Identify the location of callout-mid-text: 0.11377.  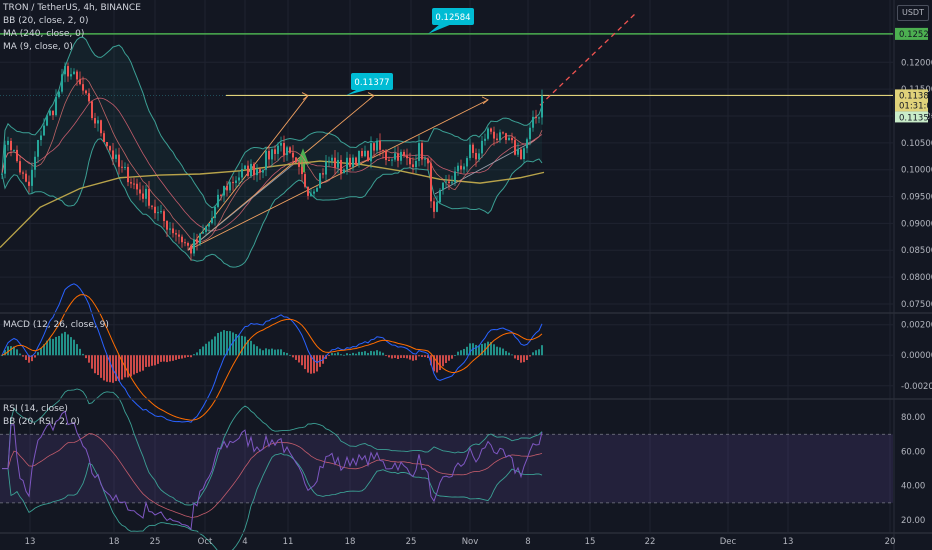
(371, 83).